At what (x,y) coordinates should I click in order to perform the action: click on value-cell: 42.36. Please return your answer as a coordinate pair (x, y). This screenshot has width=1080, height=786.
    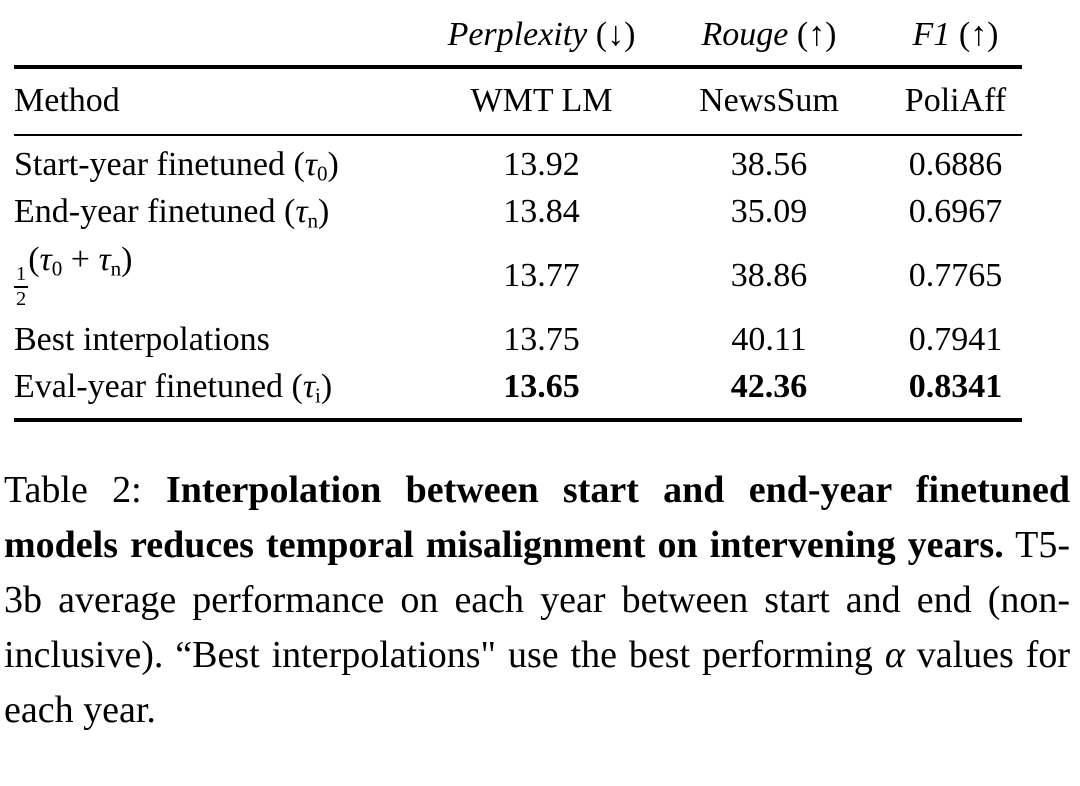
    Looking at the image, I should click on (769, 392).